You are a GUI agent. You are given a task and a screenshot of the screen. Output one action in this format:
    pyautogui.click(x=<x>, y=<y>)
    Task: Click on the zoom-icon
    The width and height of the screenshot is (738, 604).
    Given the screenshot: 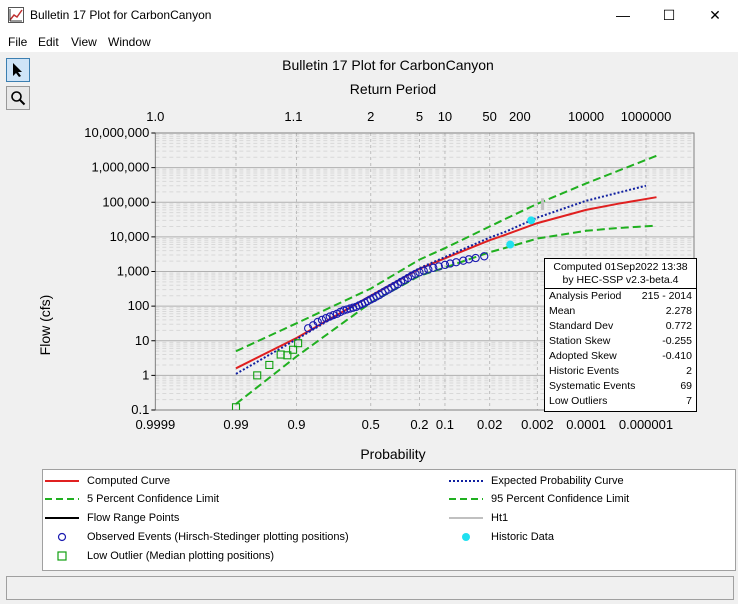 What is the action you would take?
    pyautogui.click(x=18, y=98)
    